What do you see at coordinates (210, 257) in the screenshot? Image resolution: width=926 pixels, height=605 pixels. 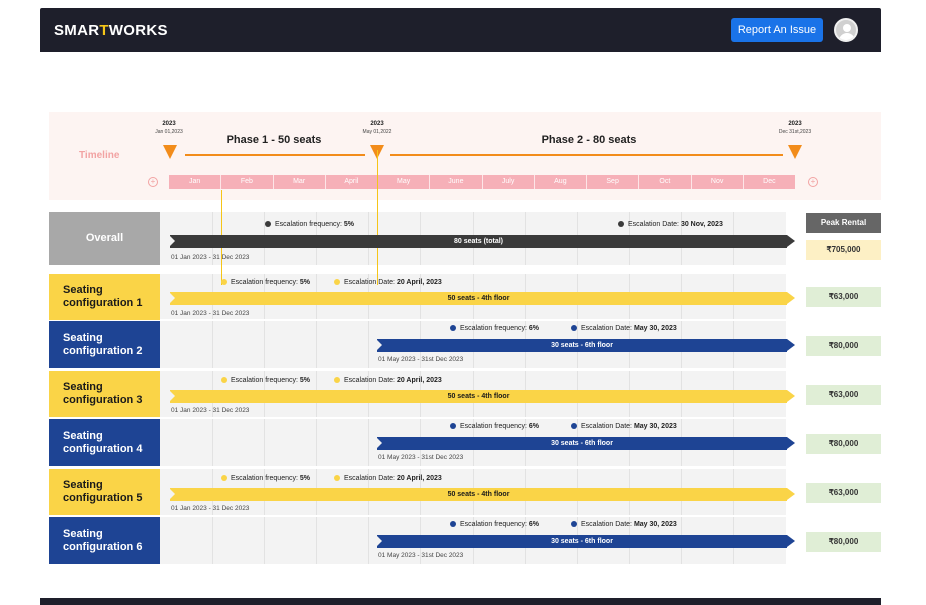 I see `overall-range: 01 Jan 2023 - 31 Dec 2023` at bounding box center [210, 257].